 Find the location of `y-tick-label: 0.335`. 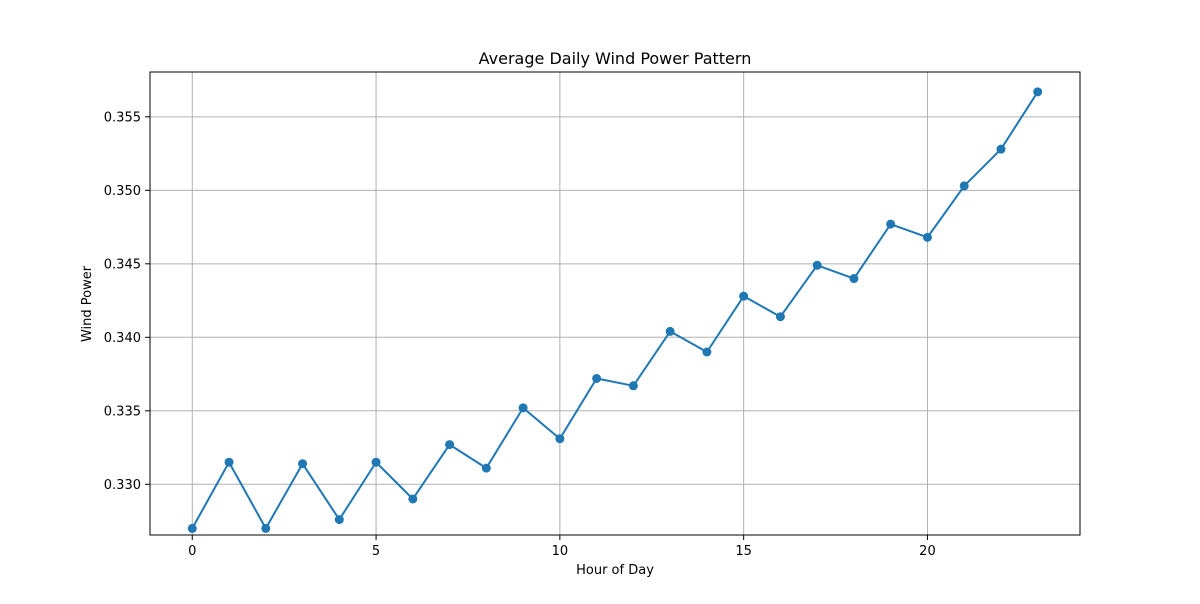

y-tick-label: 0.335 is located at coordinates (122, 411).